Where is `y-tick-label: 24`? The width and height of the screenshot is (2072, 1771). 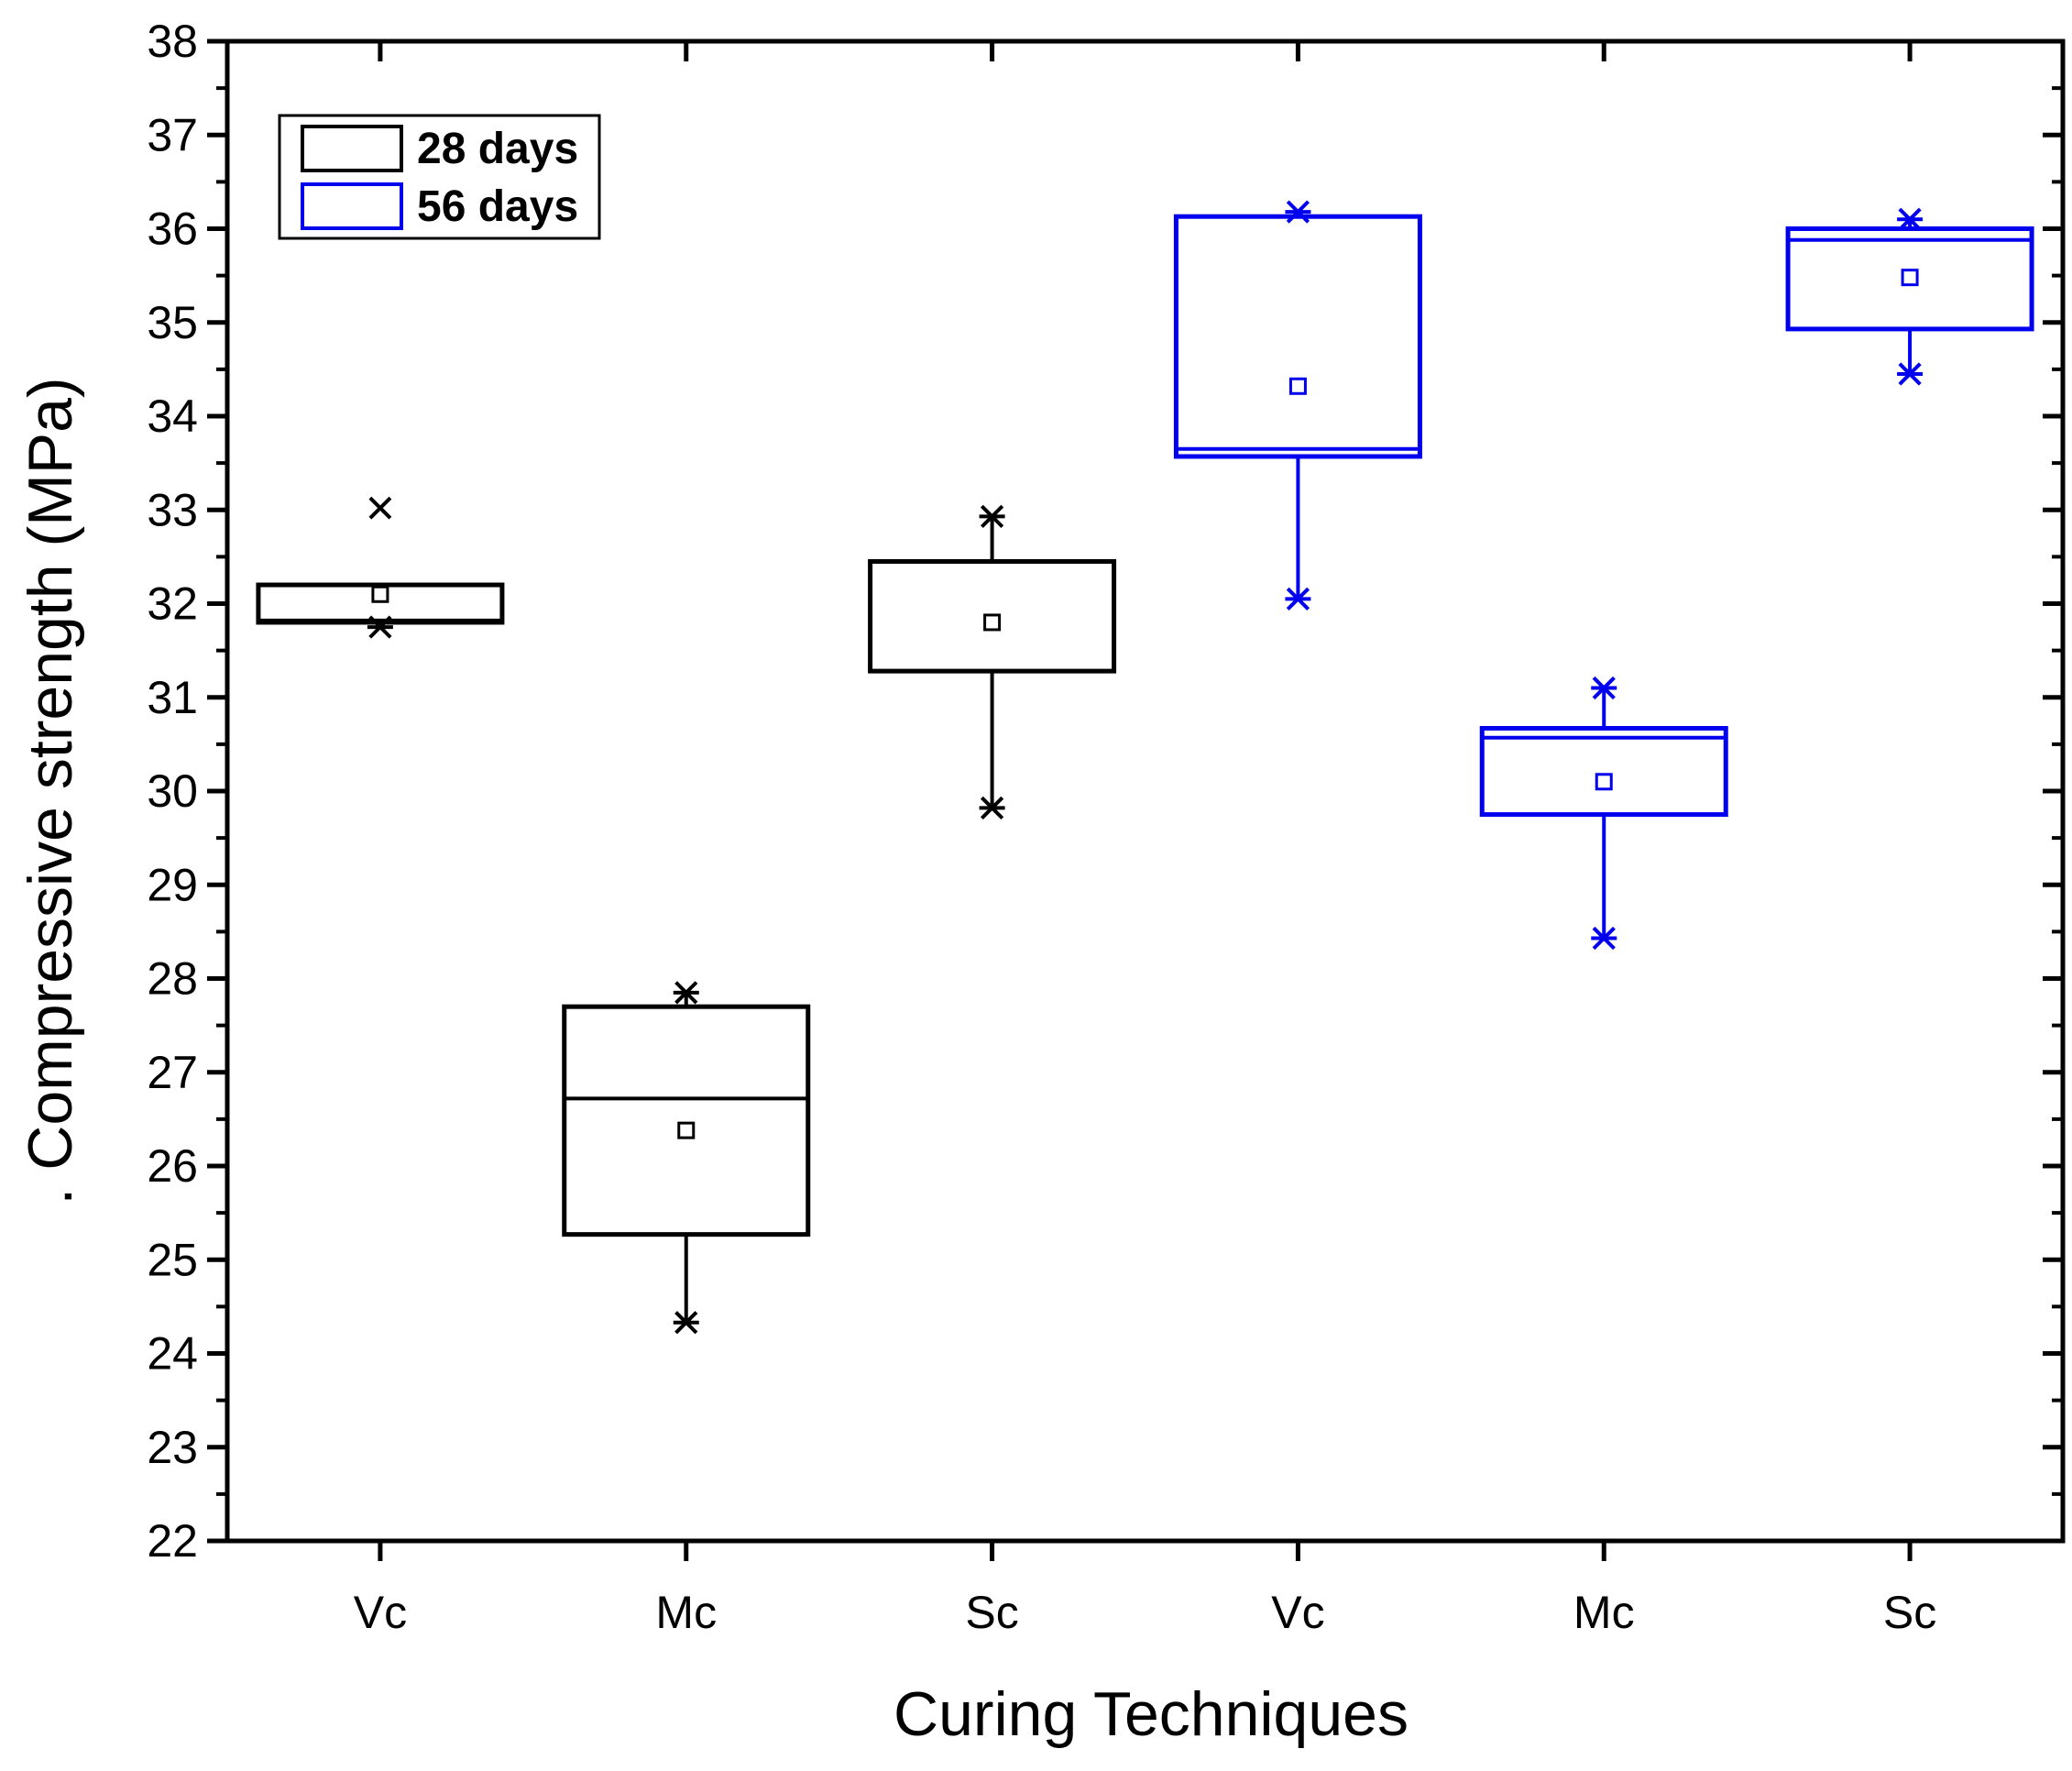 y-tick-label: 24 is located at coordinates (172, 1354).